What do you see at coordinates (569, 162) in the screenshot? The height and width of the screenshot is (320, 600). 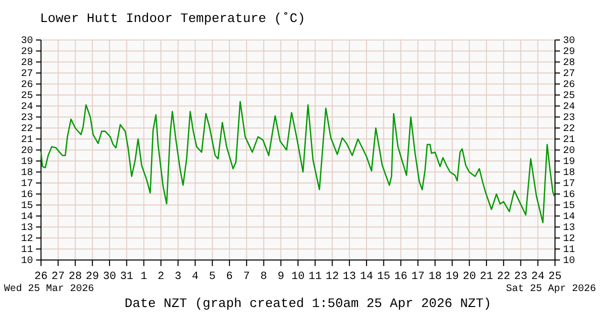 I see `y2-tick-label: 19` at bounding box center [569, 162].